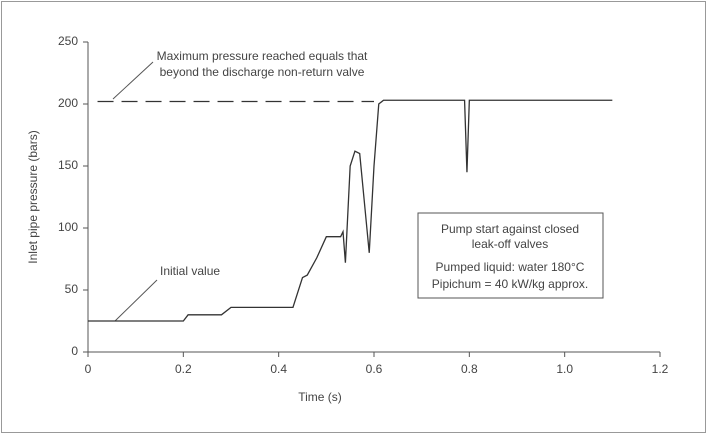  I want to click on annotation: beyond the discharge non-return valve, so click(262, 72).